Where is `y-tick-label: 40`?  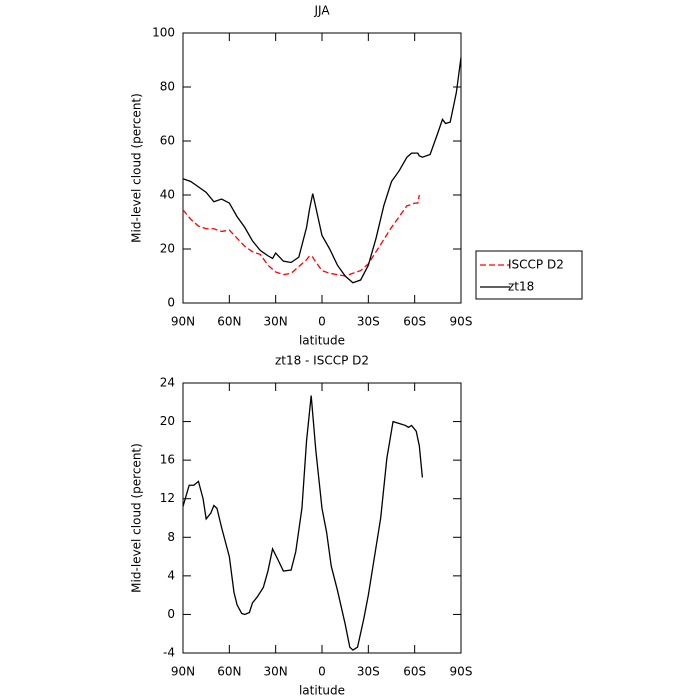 y-tick-label: 40 is located at coordinates (167, 195).